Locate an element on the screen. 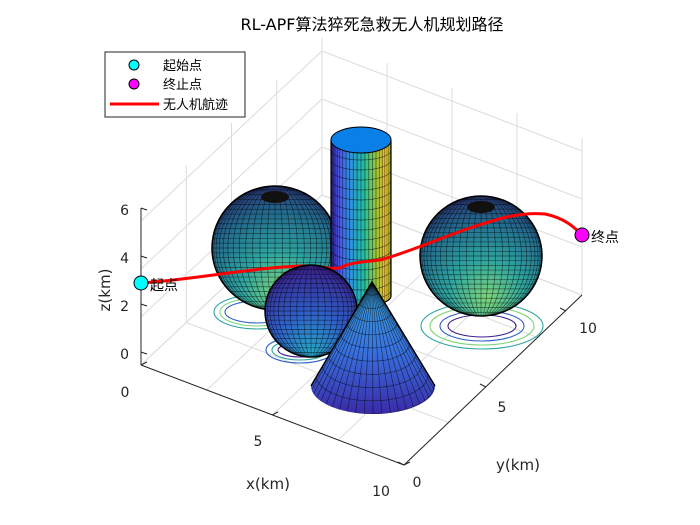 This screenshot has height=525, width=700. z-tick-label: 6 is located at coordinates (124, 211).